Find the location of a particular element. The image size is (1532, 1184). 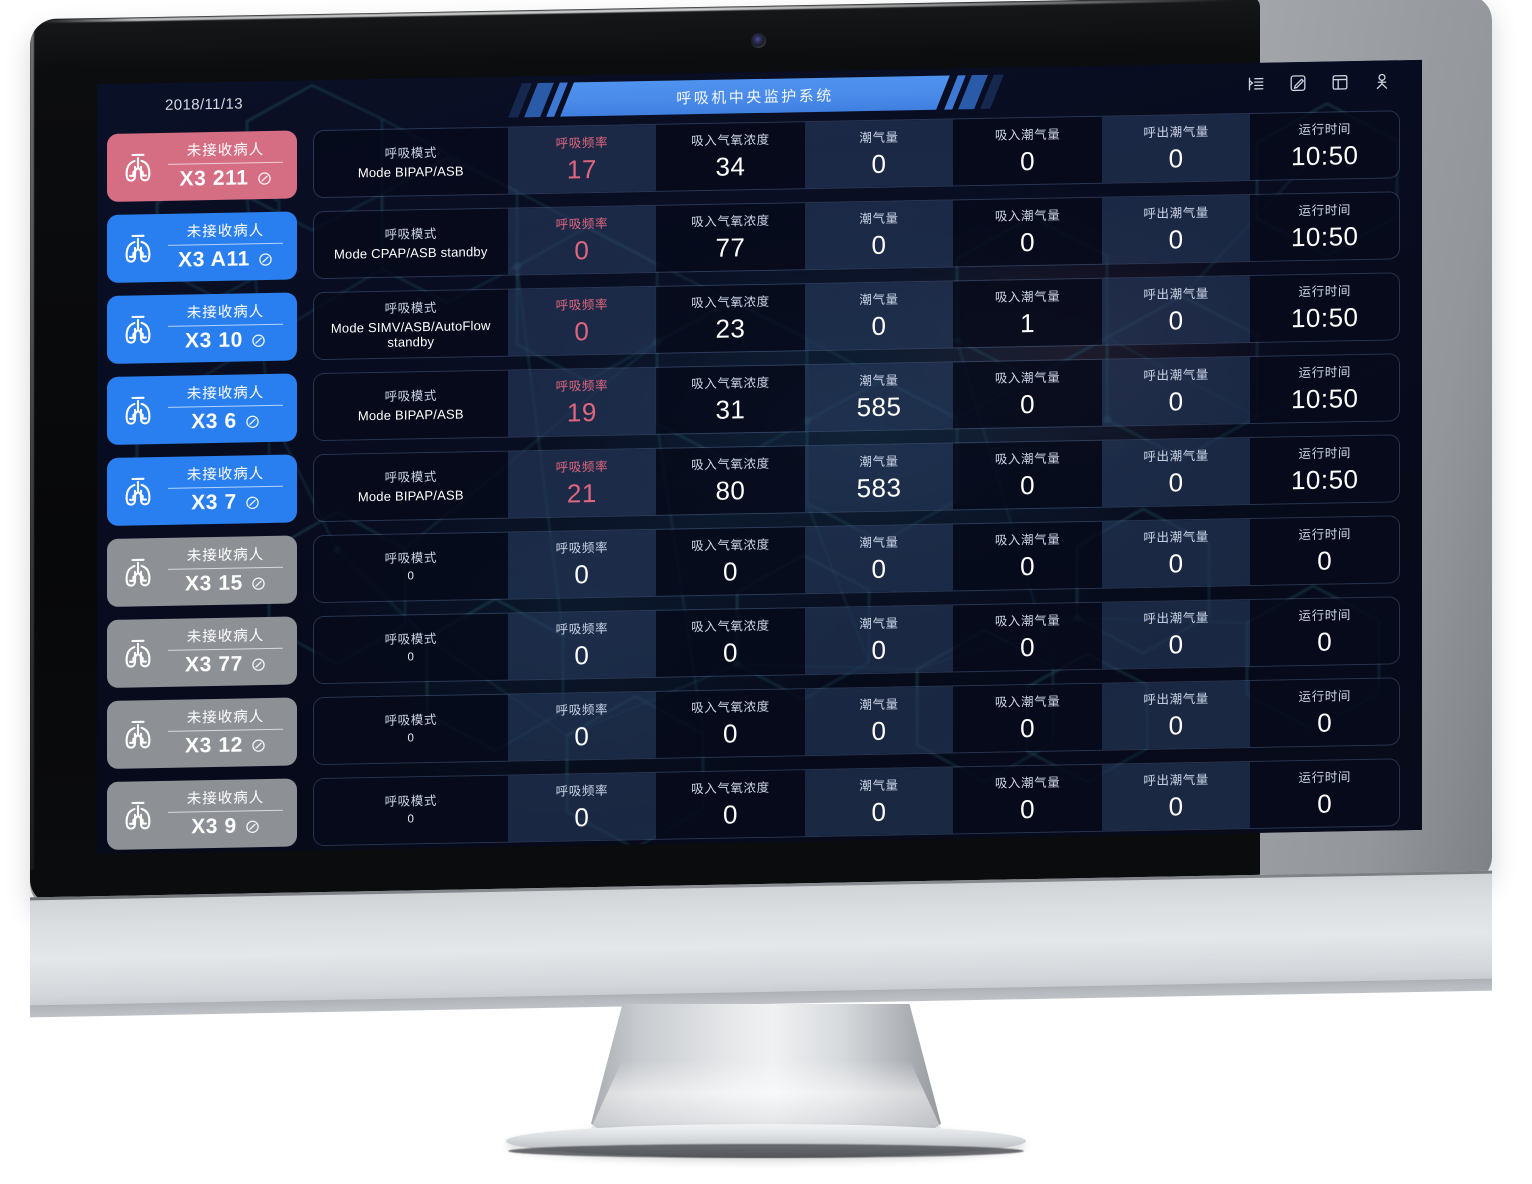

device-card-x3-12: 未接收病人 X3 12 is located at coordinates (202, 733).